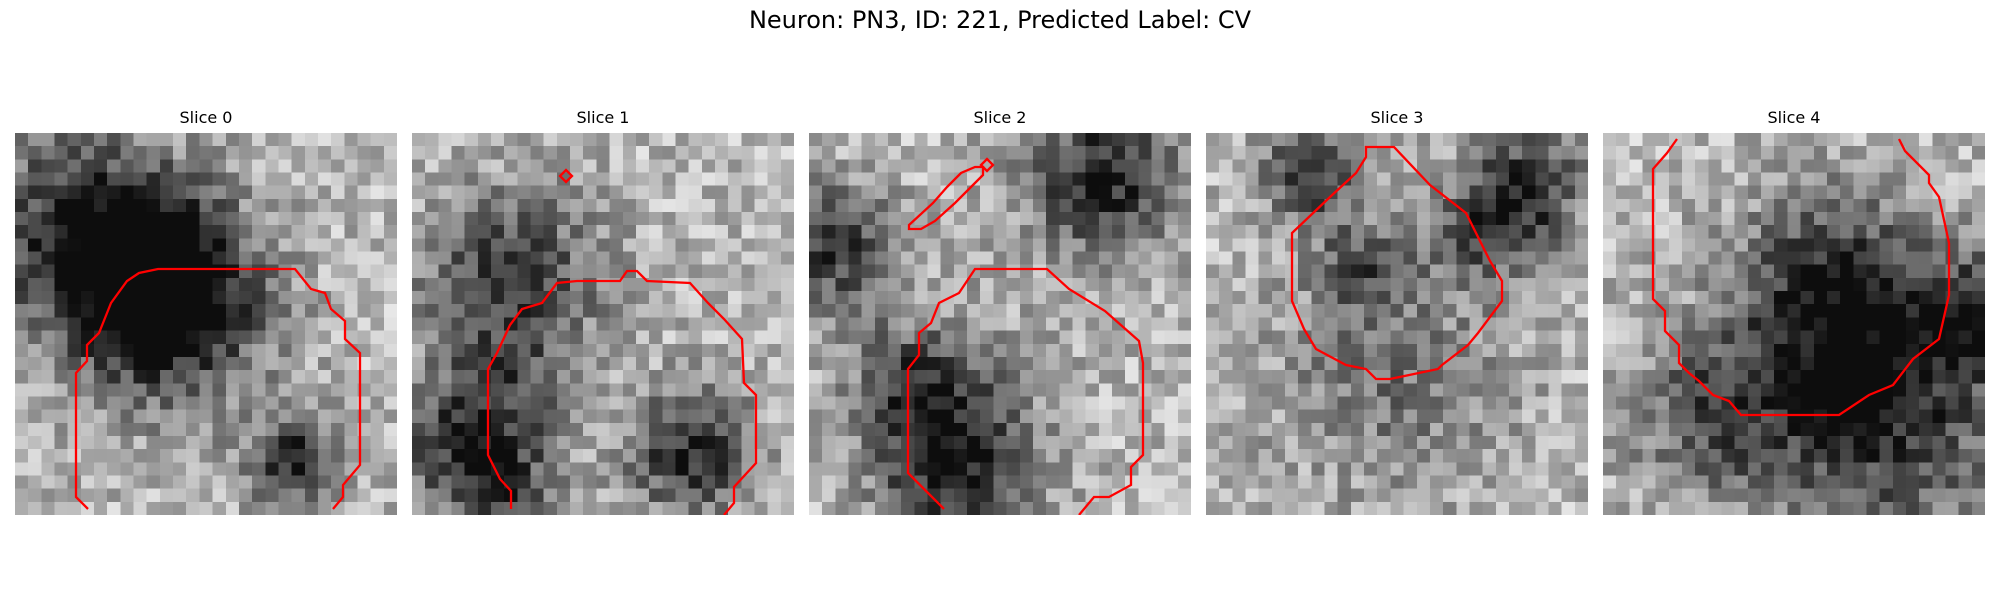 Image resolution: width=2000 pixels, height=600 pixels. I want to click on slice-1-small-contour, so click(566, 176).